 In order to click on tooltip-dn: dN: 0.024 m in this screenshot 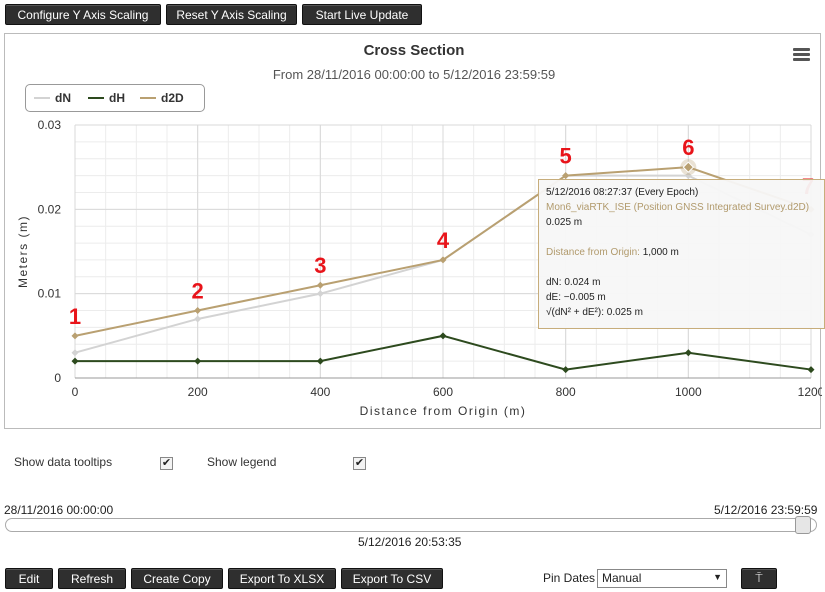, I will do `click(573, 282)`.